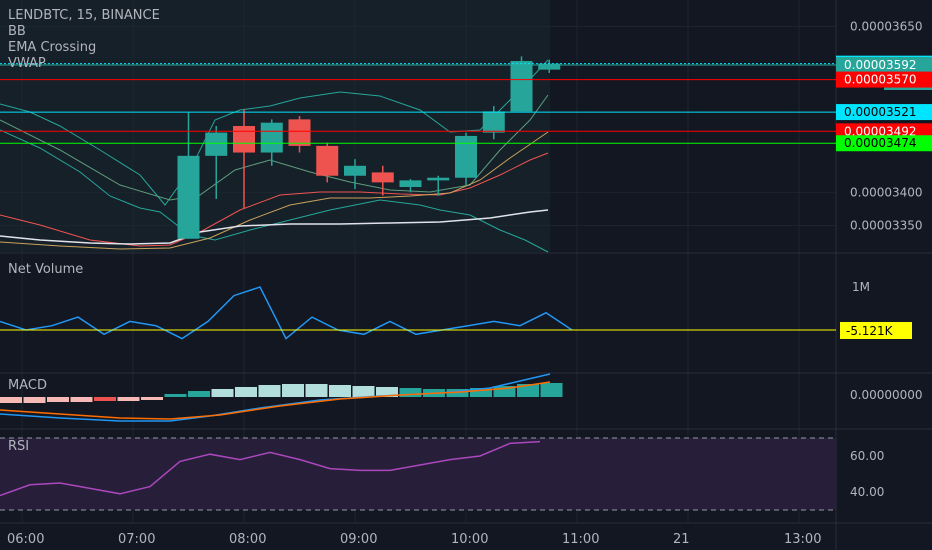  What do you see at coordinates (886, 192) in the screenshot?
I see `price-tick-label: 0.00003400` at bounding box center [886, 192].